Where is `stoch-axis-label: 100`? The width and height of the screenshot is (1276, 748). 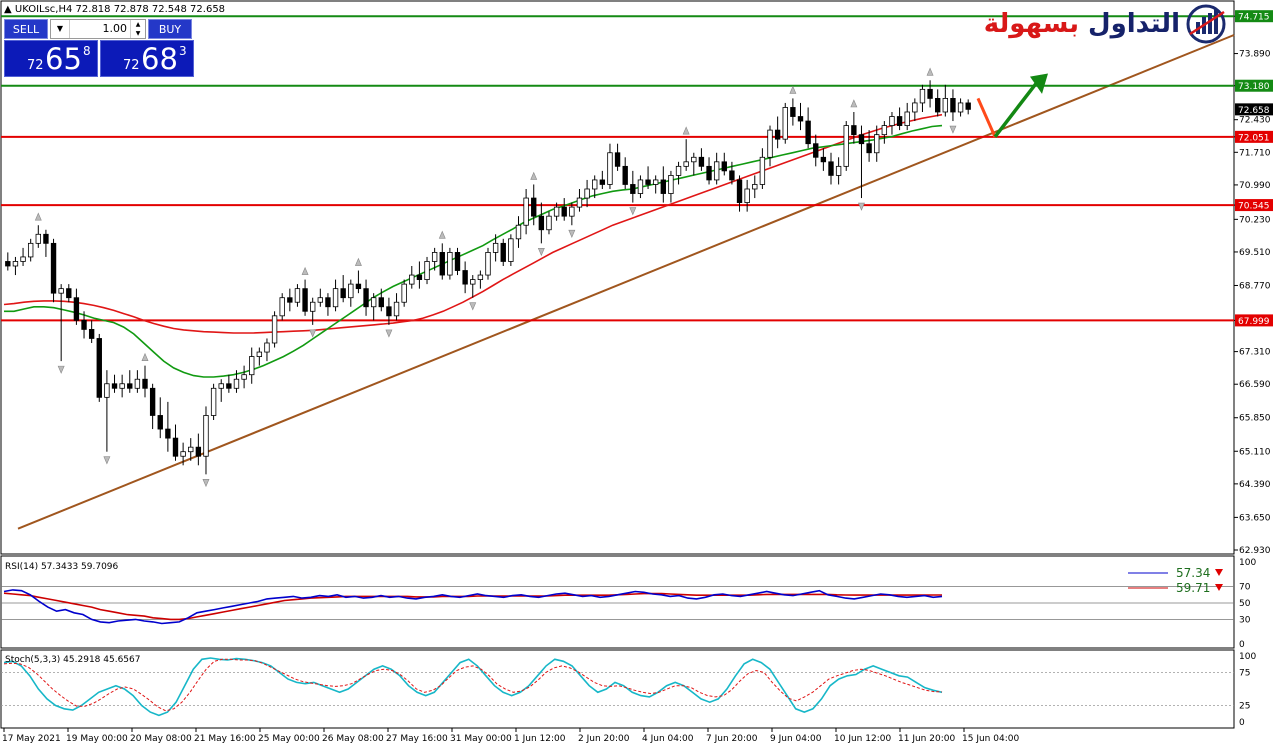
stoch-axis-label: 100 is located at coordinates (1247, 657).